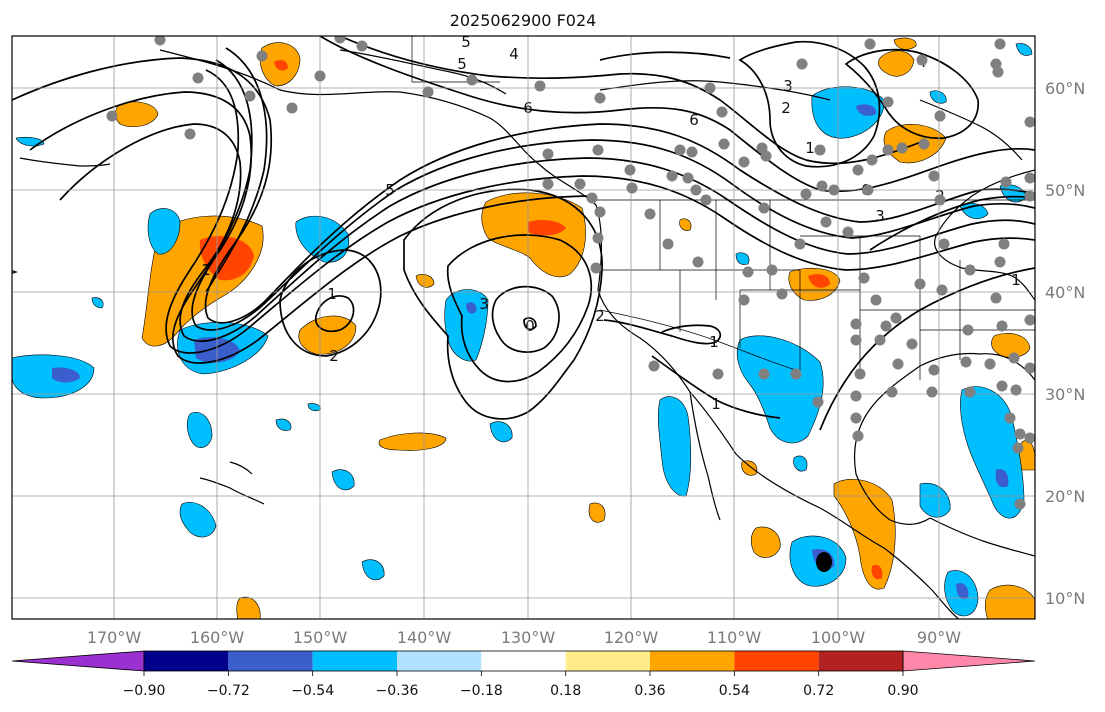  Describe the element at coordinates (694, 120) in the screenshot. I see `contour-label: 6` at that location.